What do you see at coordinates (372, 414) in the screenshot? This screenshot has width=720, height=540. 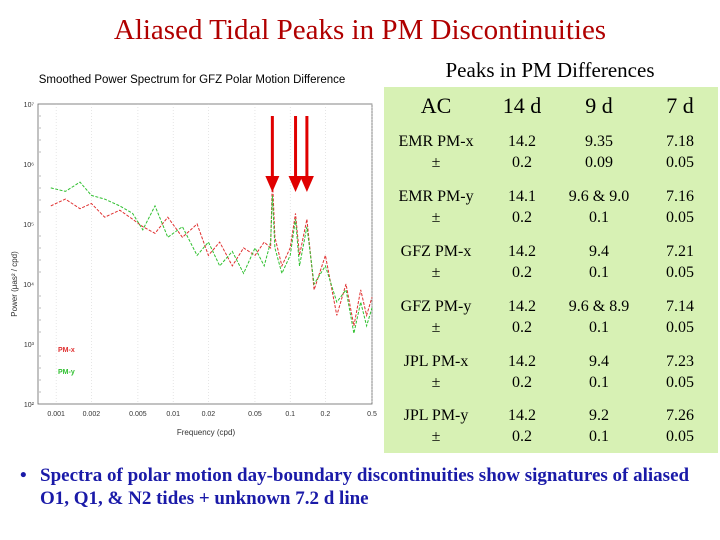 I see `x-tick-label: 0.5` at bounding box center [372, 414].